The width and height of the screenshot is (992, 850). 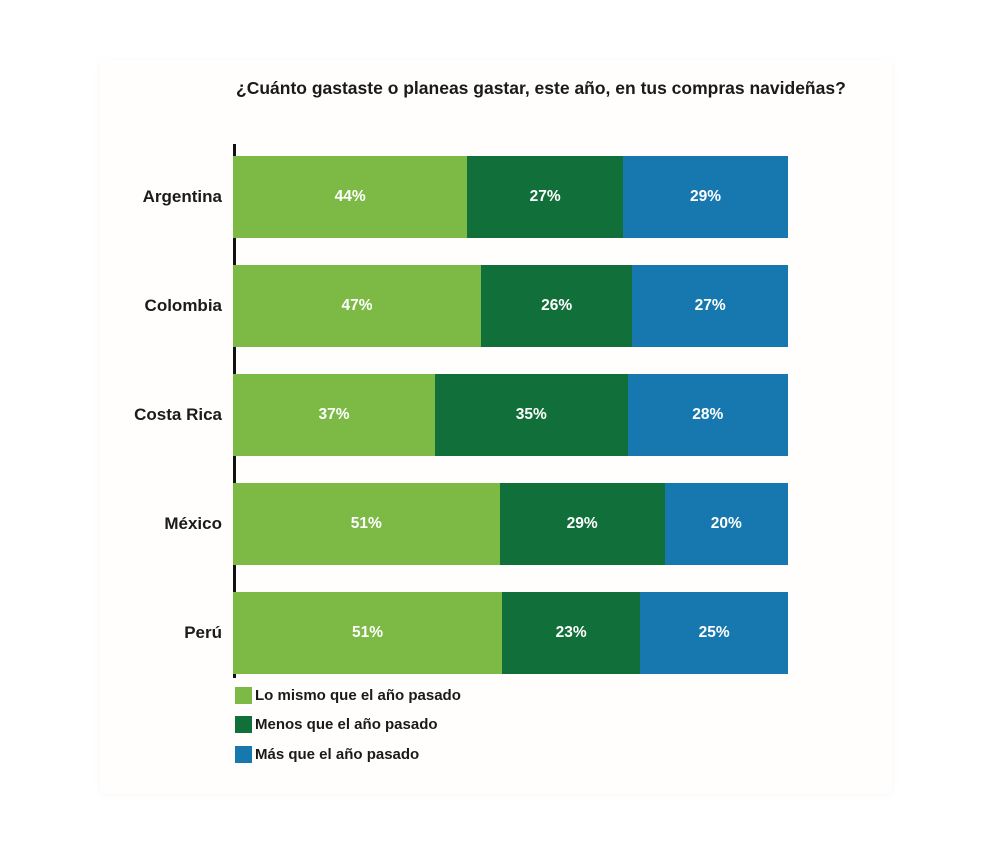 I want to click on stacked-bar: 51% 29% 20%, so click(x=510, y=524).